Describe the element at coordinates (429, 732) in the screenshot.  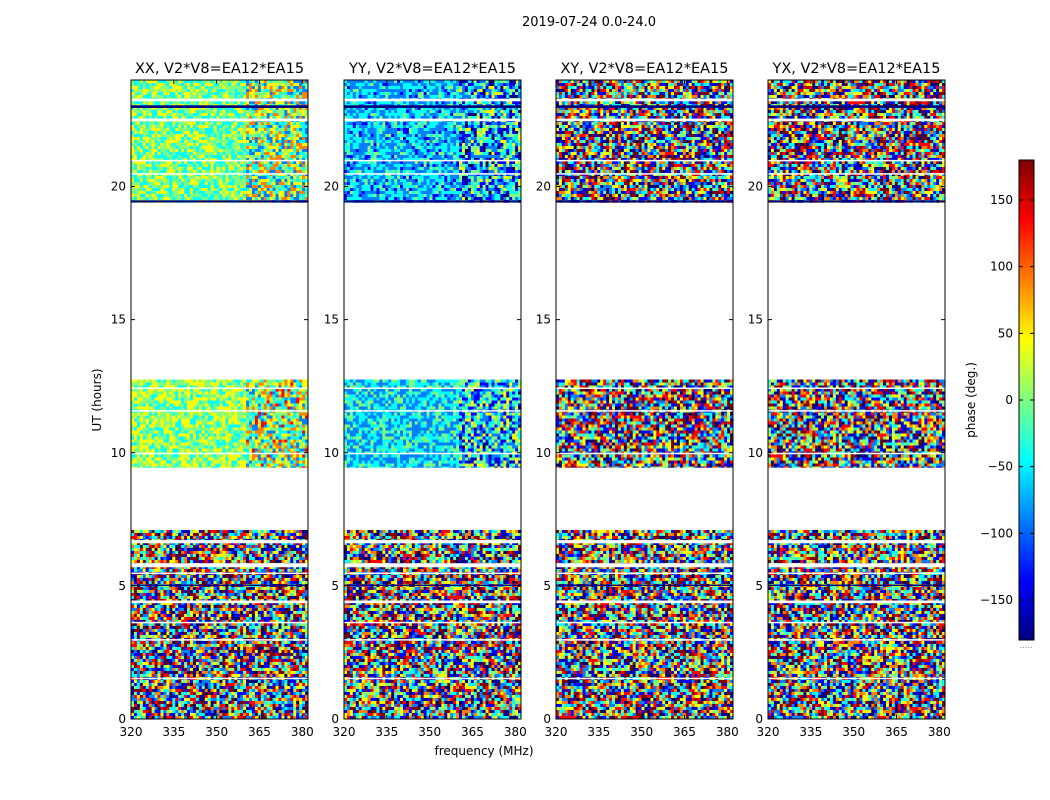
I see `x-tick-label: 350` at that location.